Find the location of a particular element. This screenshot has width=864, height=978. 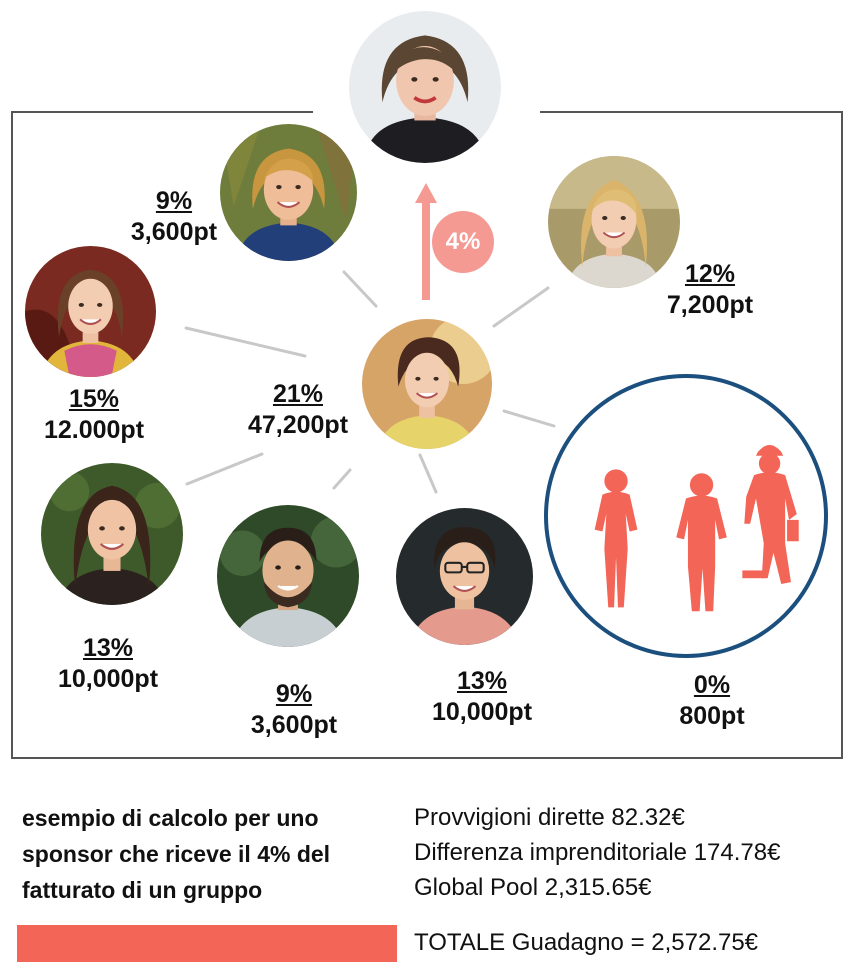

frame-top-left is located at coordinates (162, 112).